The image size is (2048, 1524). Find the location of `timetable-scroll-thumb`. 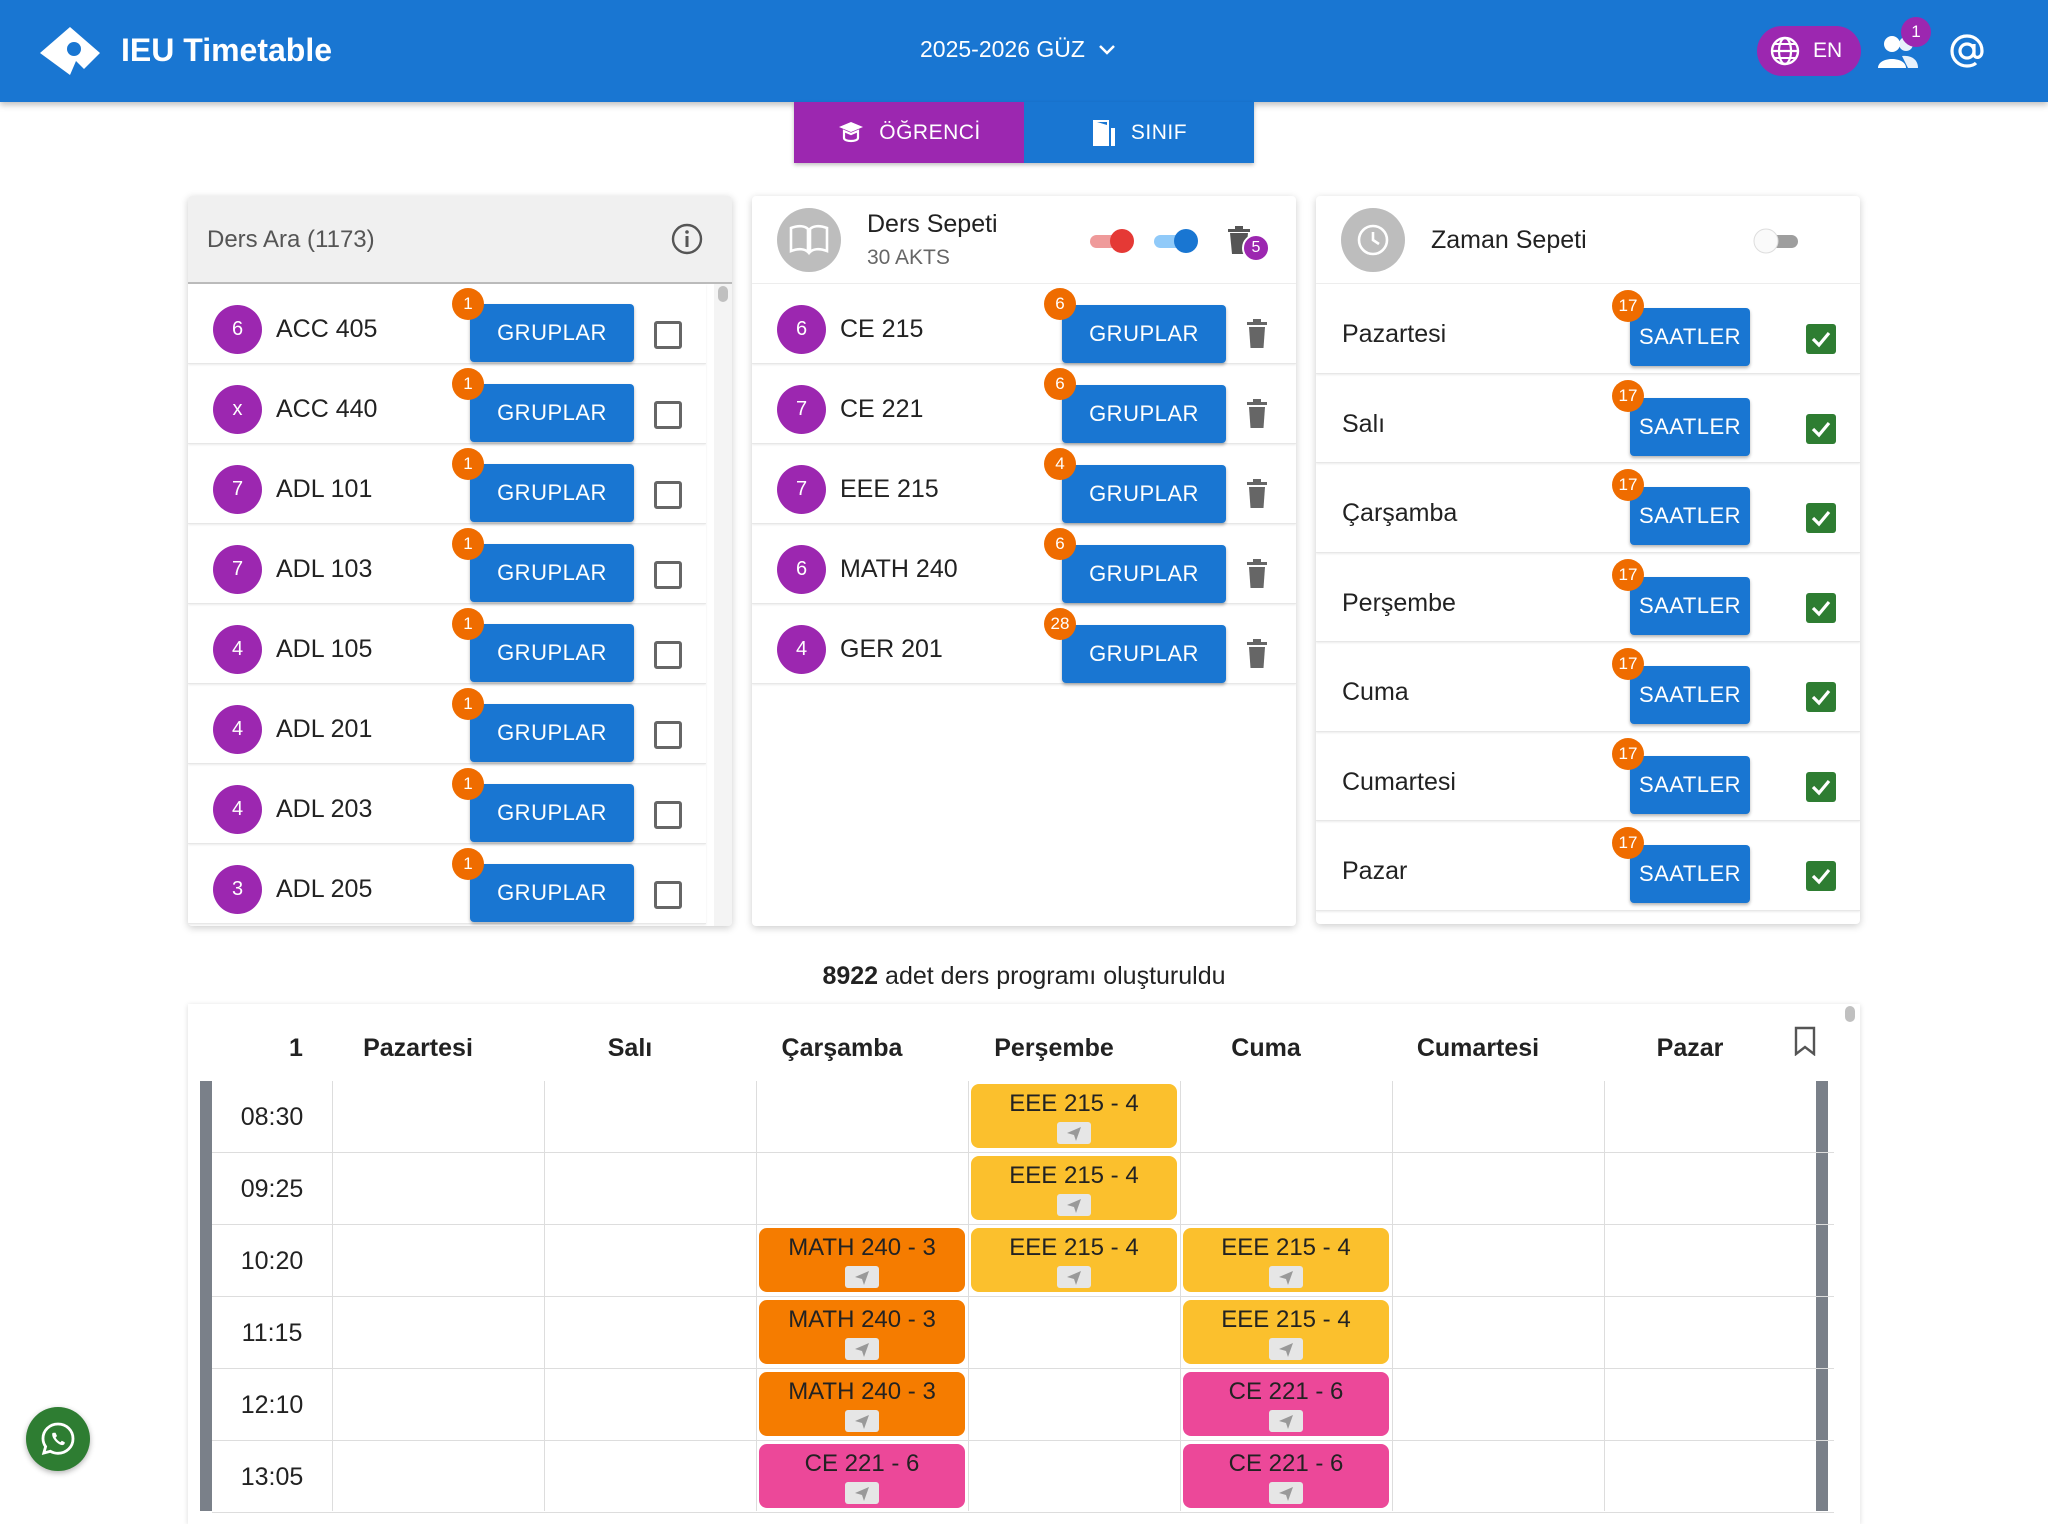

timetable-scroll-thumb is located at coordinates (1850, 1014).